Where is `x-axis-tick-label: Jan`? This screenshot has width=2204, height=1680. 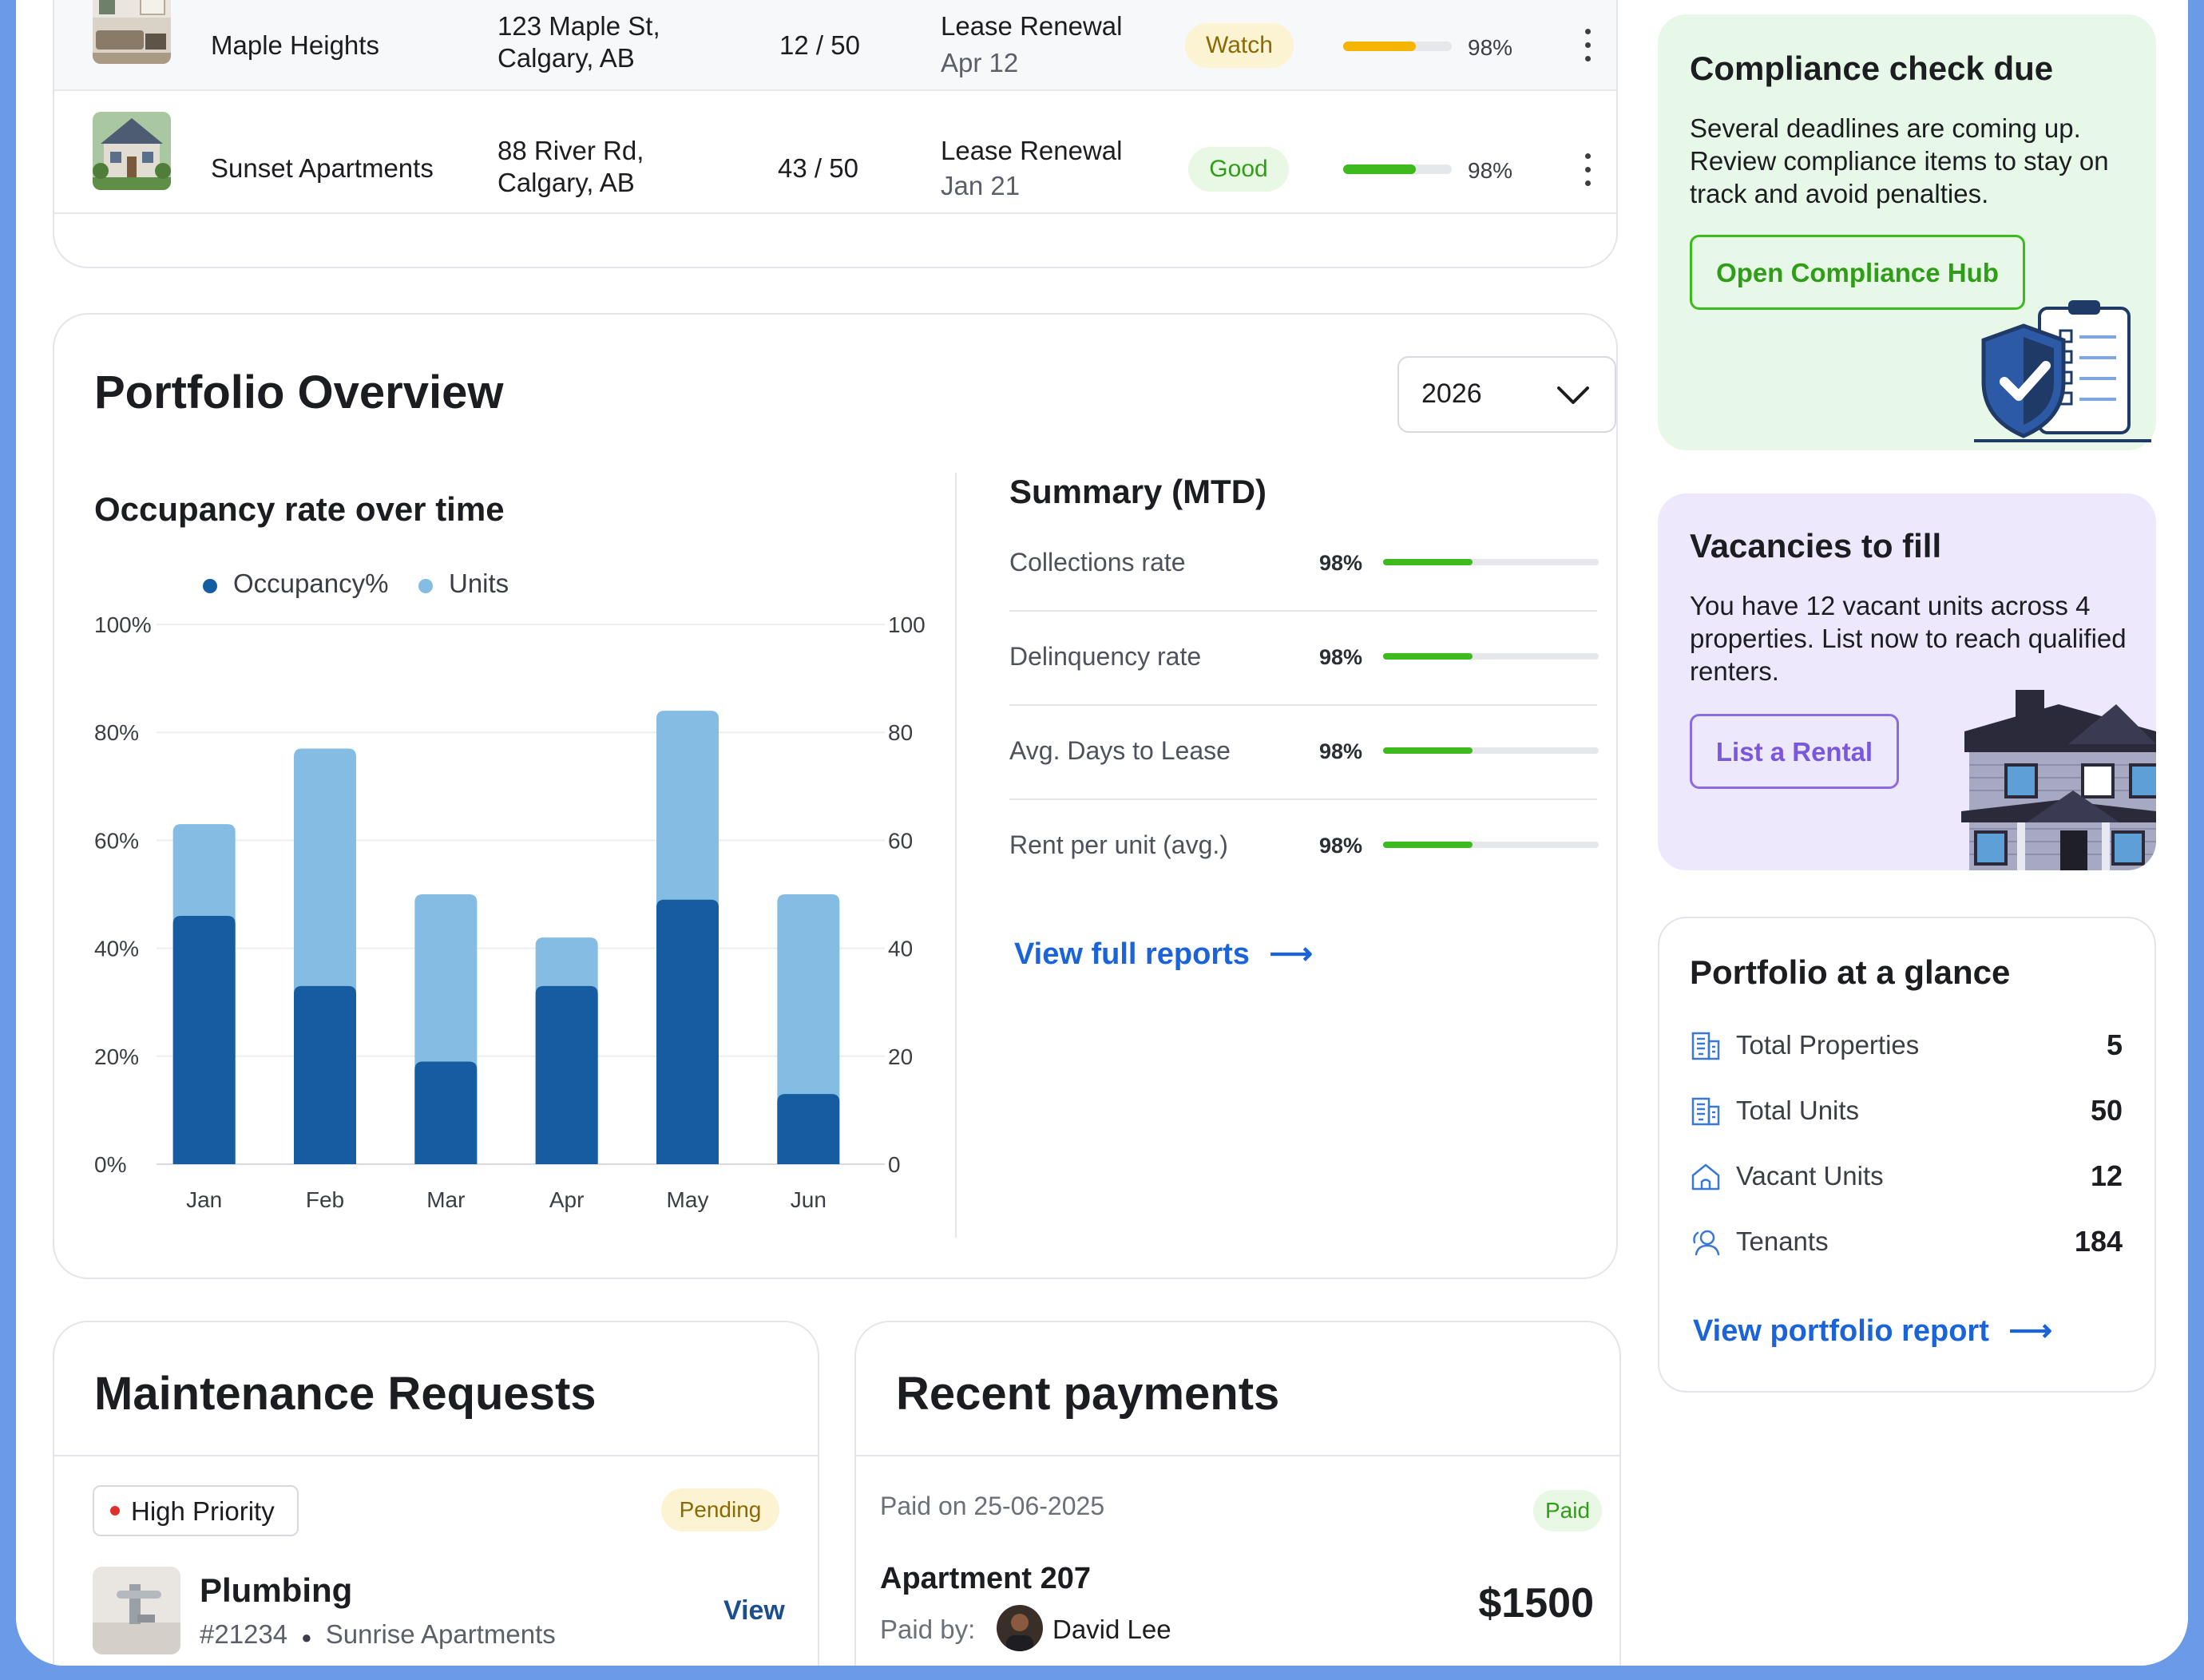 x-axis-tick-label: Jan is located at coordinates (204, 1200).